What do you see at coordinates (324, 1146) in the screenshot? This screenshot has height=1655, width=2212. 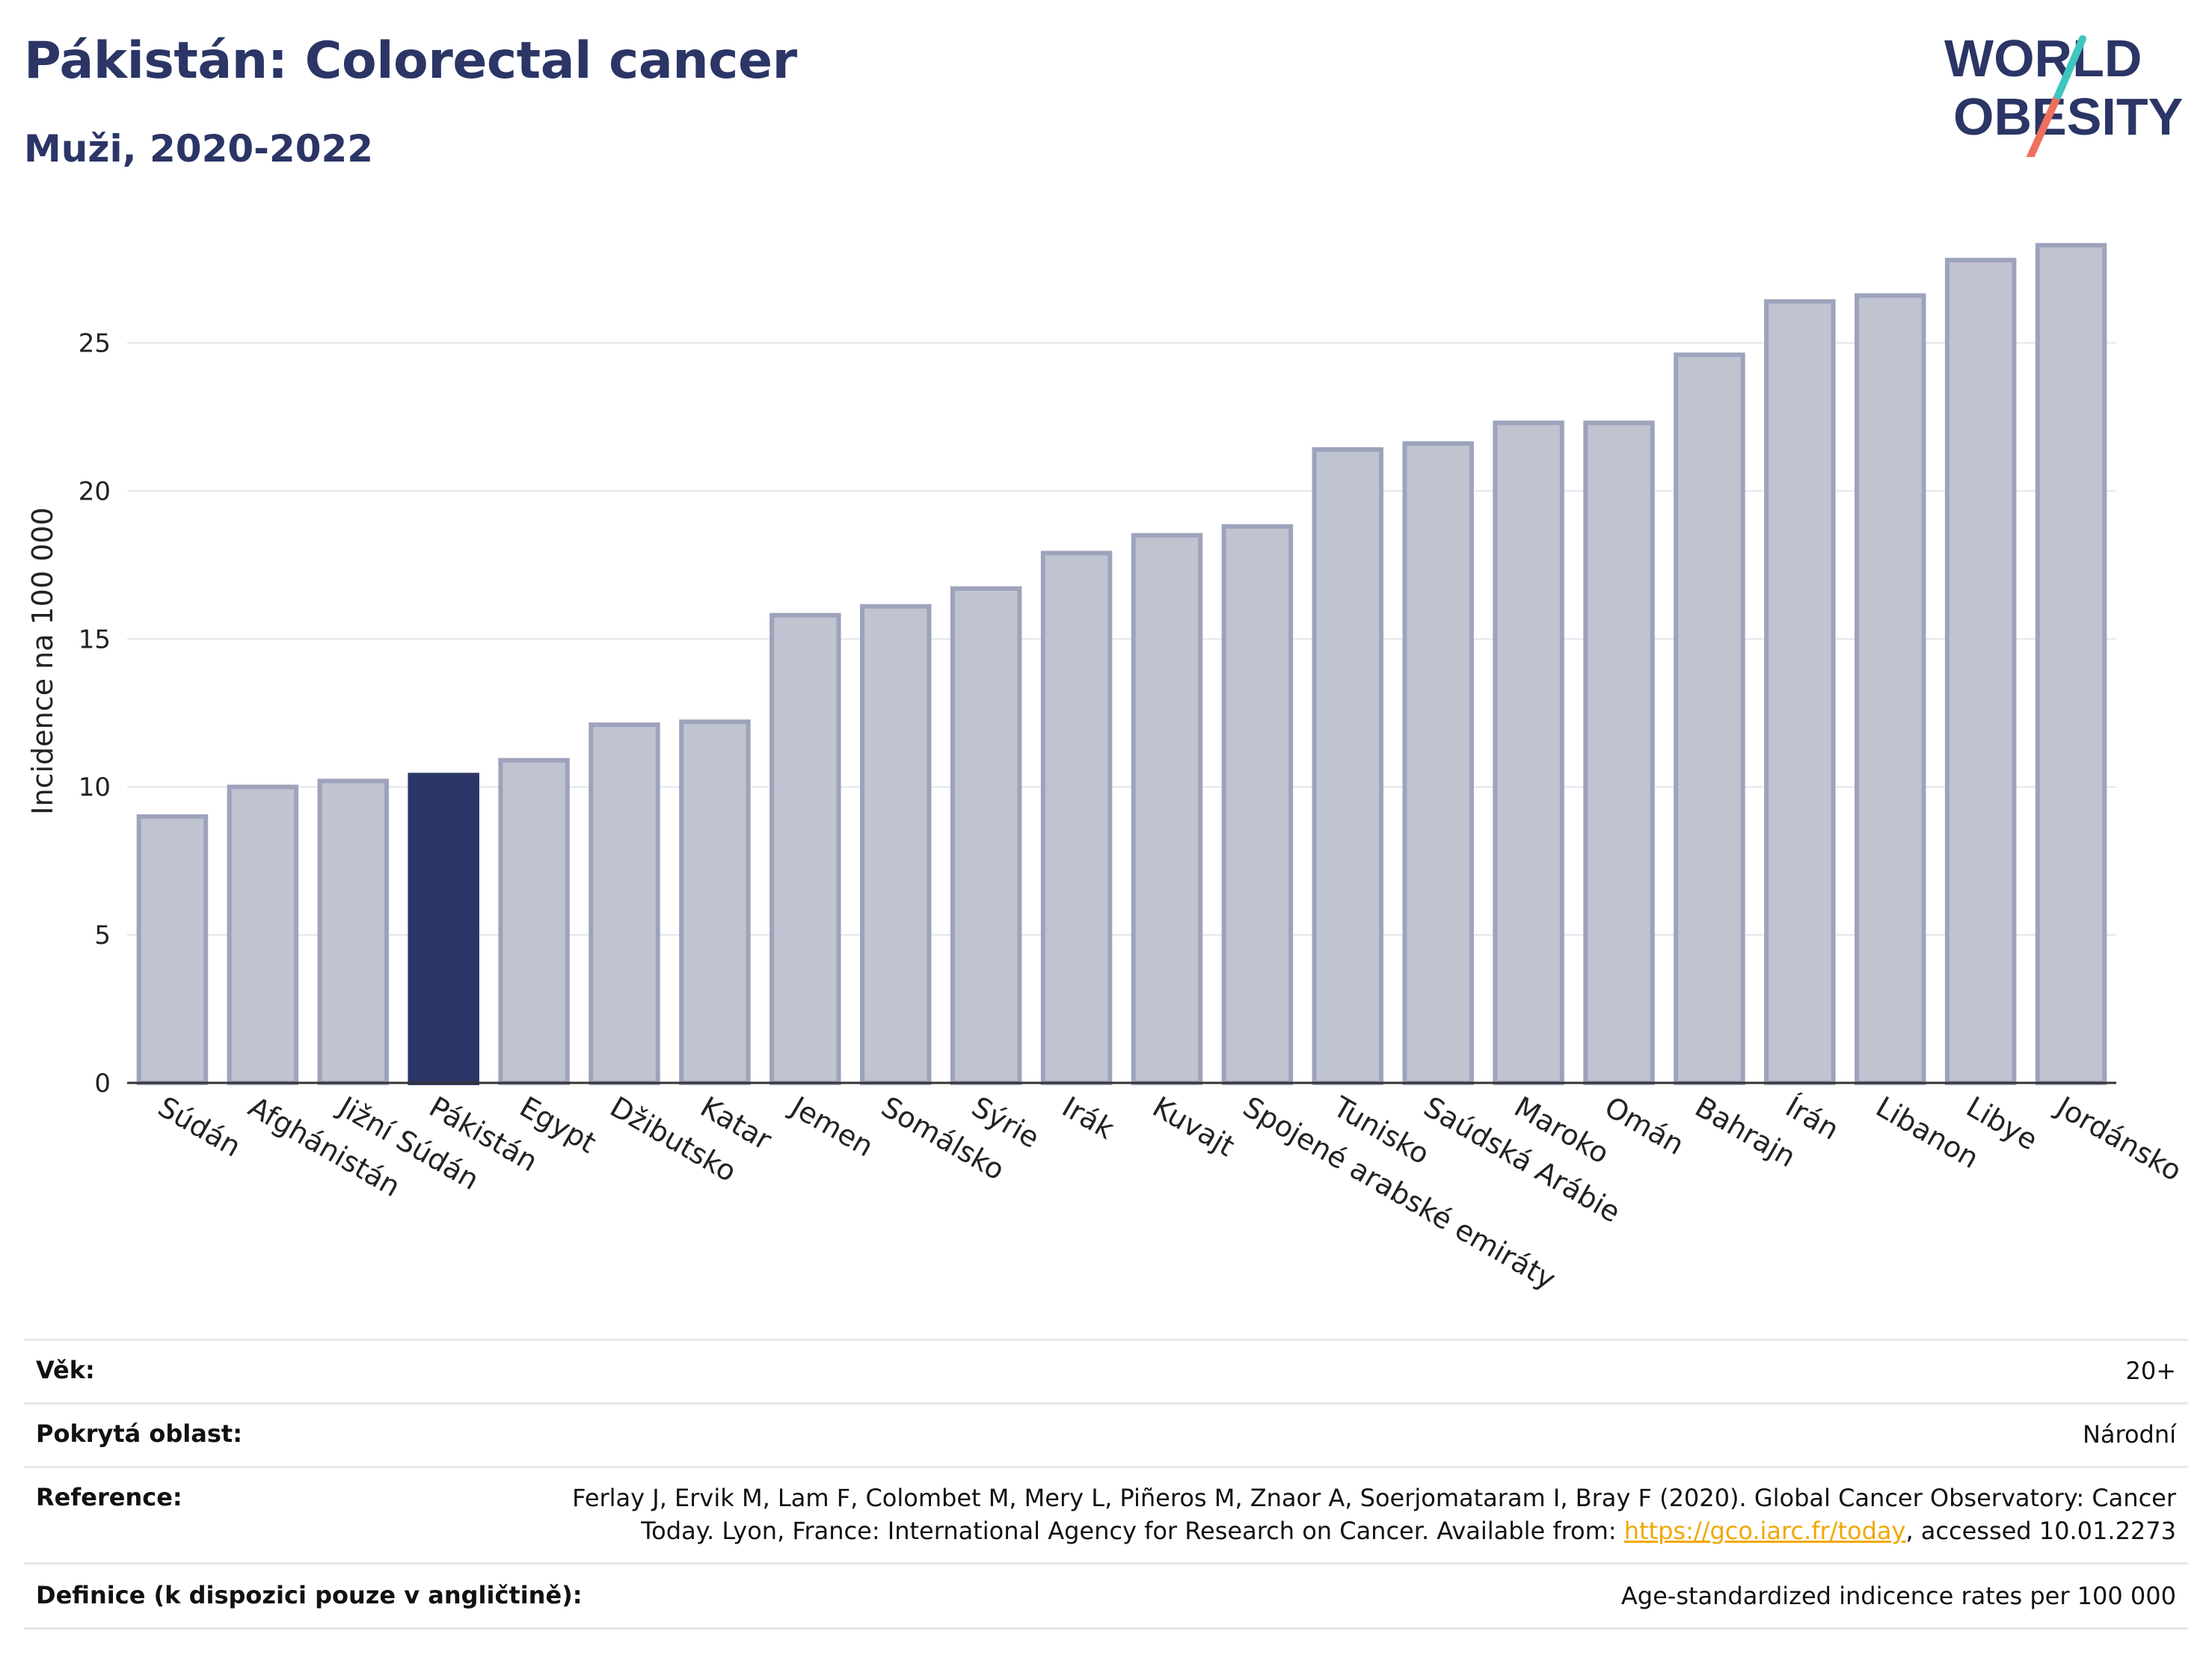 I see `x-tick-label: Afghánistán` at bounding box center [324, 1146].